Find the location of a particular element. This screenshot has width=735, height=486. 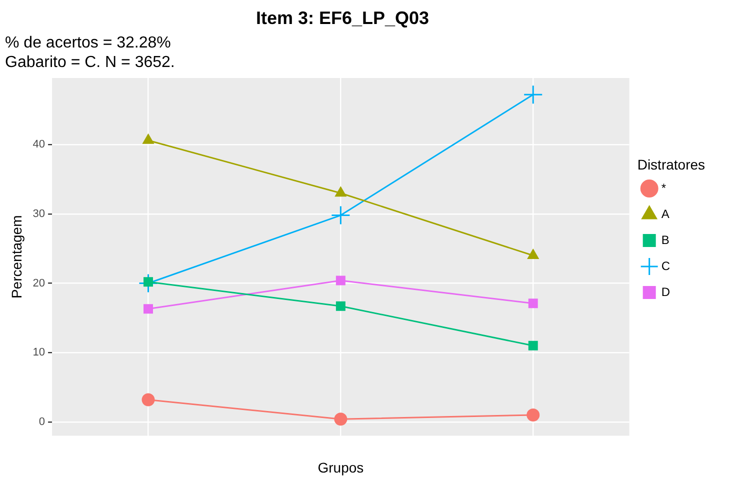

chart-title: Item 3: EF6_LP_Q03 is located at coordinates (343, 18).